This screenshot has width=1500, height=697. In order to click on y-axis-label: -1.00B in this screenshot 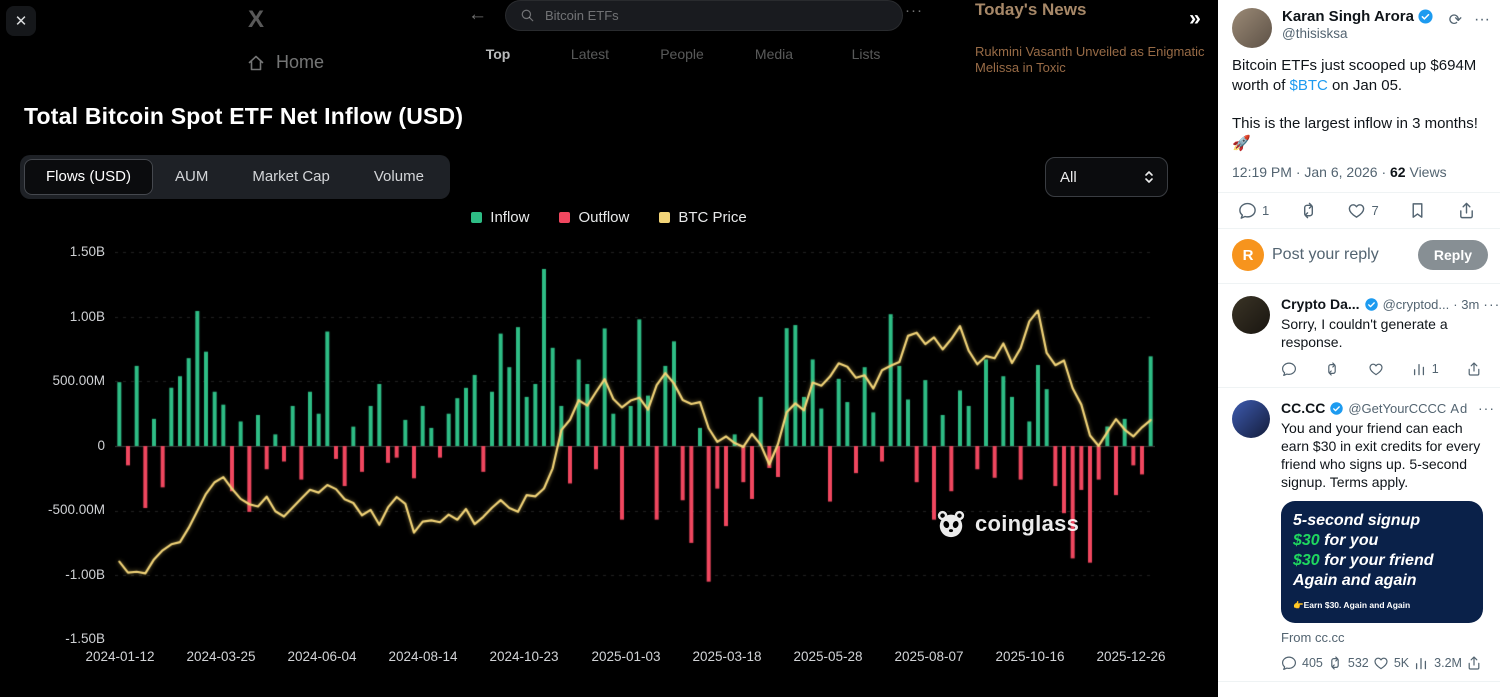, I will do `click(85, 574)`.